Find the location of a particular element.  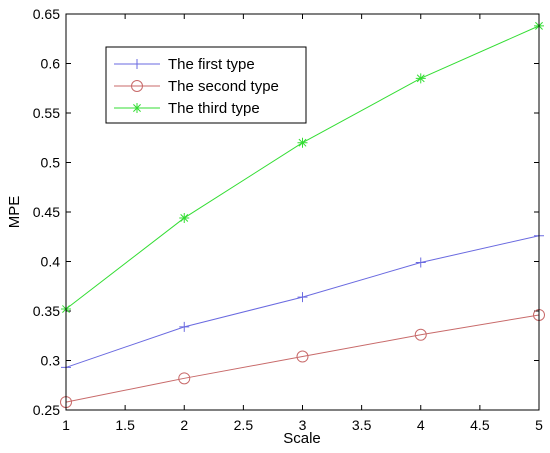

y-tick-label: 0.5 is located at coordinates (51, 163).